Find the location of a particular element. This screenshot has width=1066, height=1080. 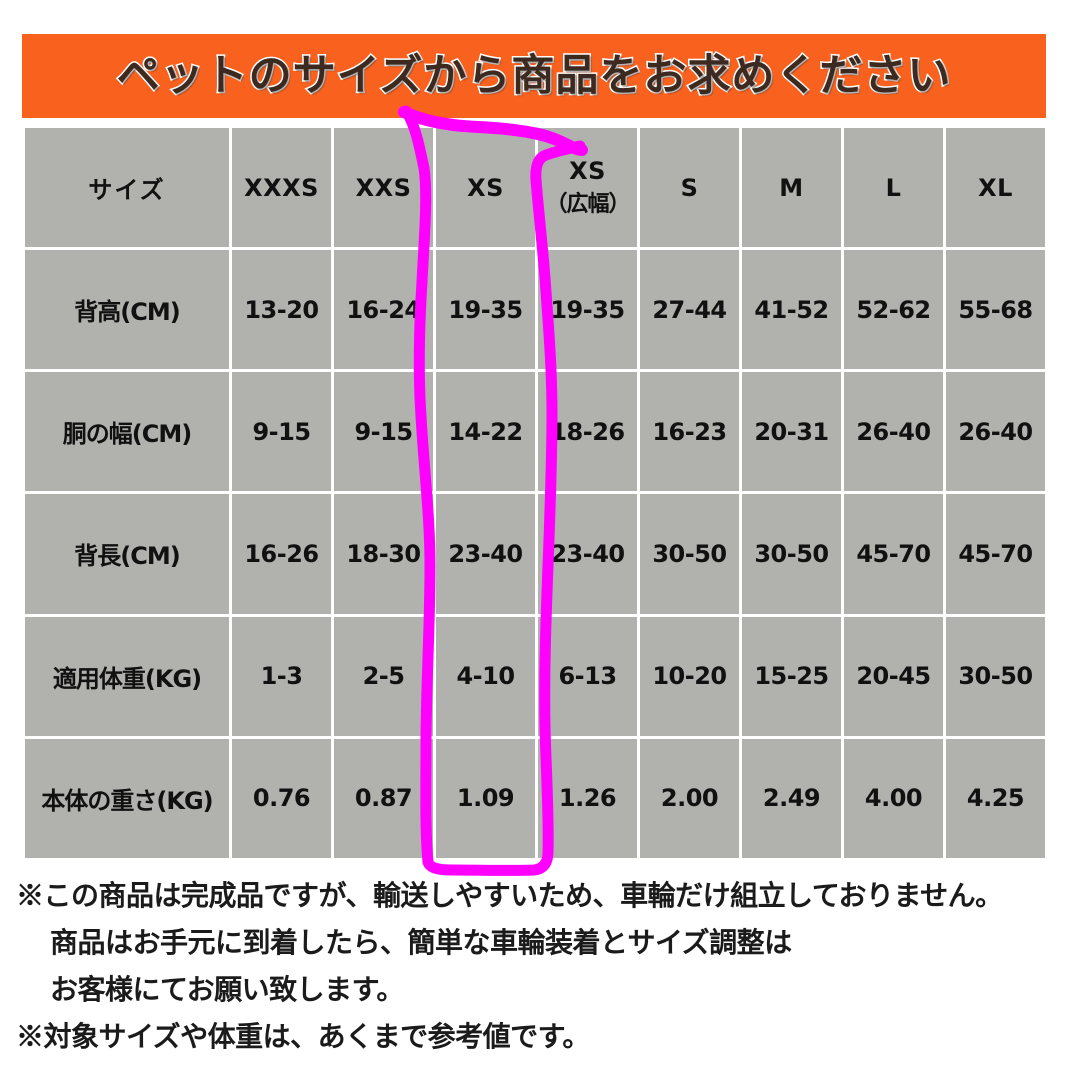

cell: 4.25 is located at coordinates (995, 798).